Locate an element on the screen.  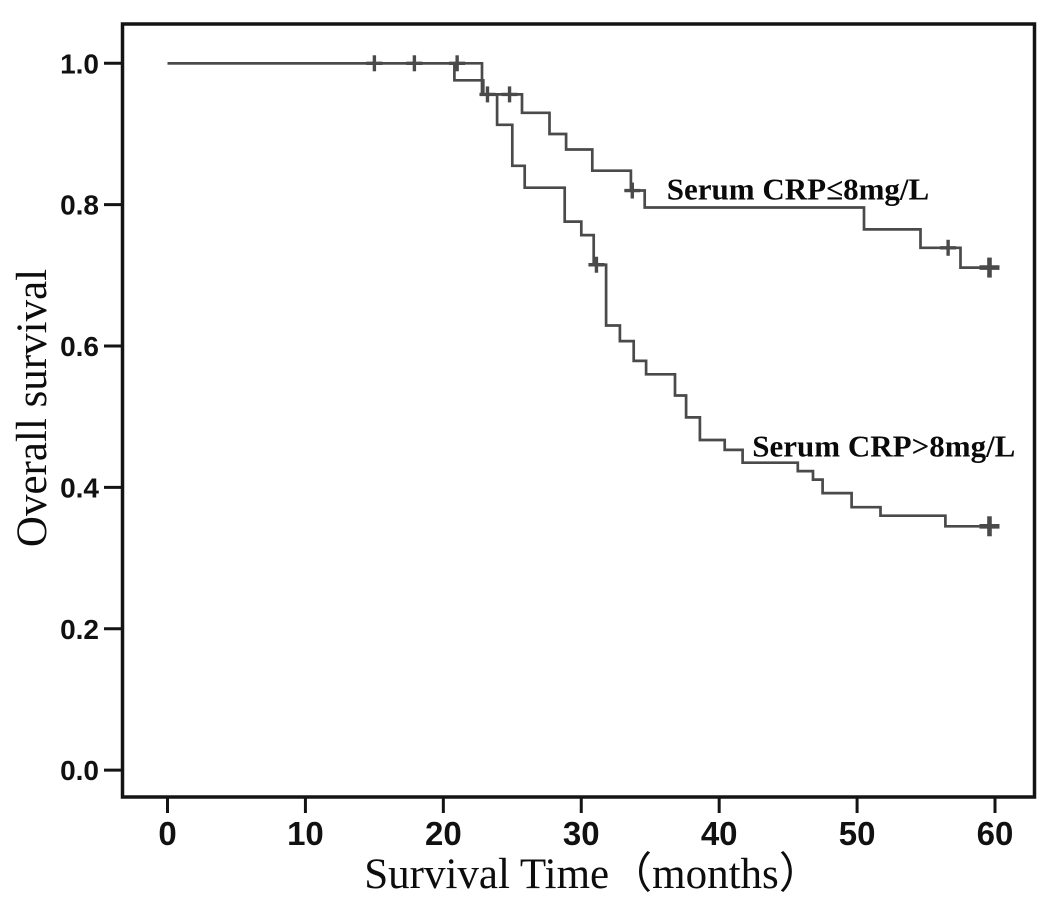
x-axis-ticks: 0 10 20 30 40 50 60 is located at coordinates (585, 824).